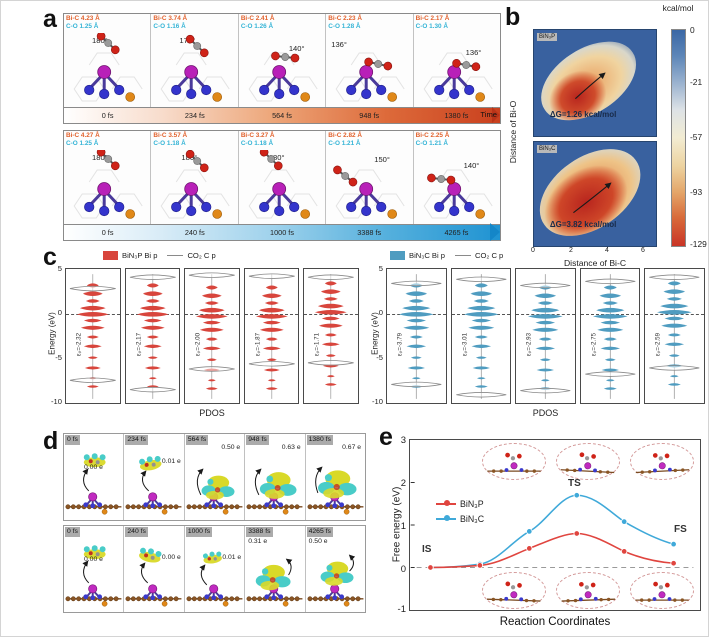 Image resolution: width=709 pixels, height=637 pixels. What do you see at coordinates (547, 149) in the screenshot?
I see `surface-tag: BiN₃C` at bounding box center [547, 149].